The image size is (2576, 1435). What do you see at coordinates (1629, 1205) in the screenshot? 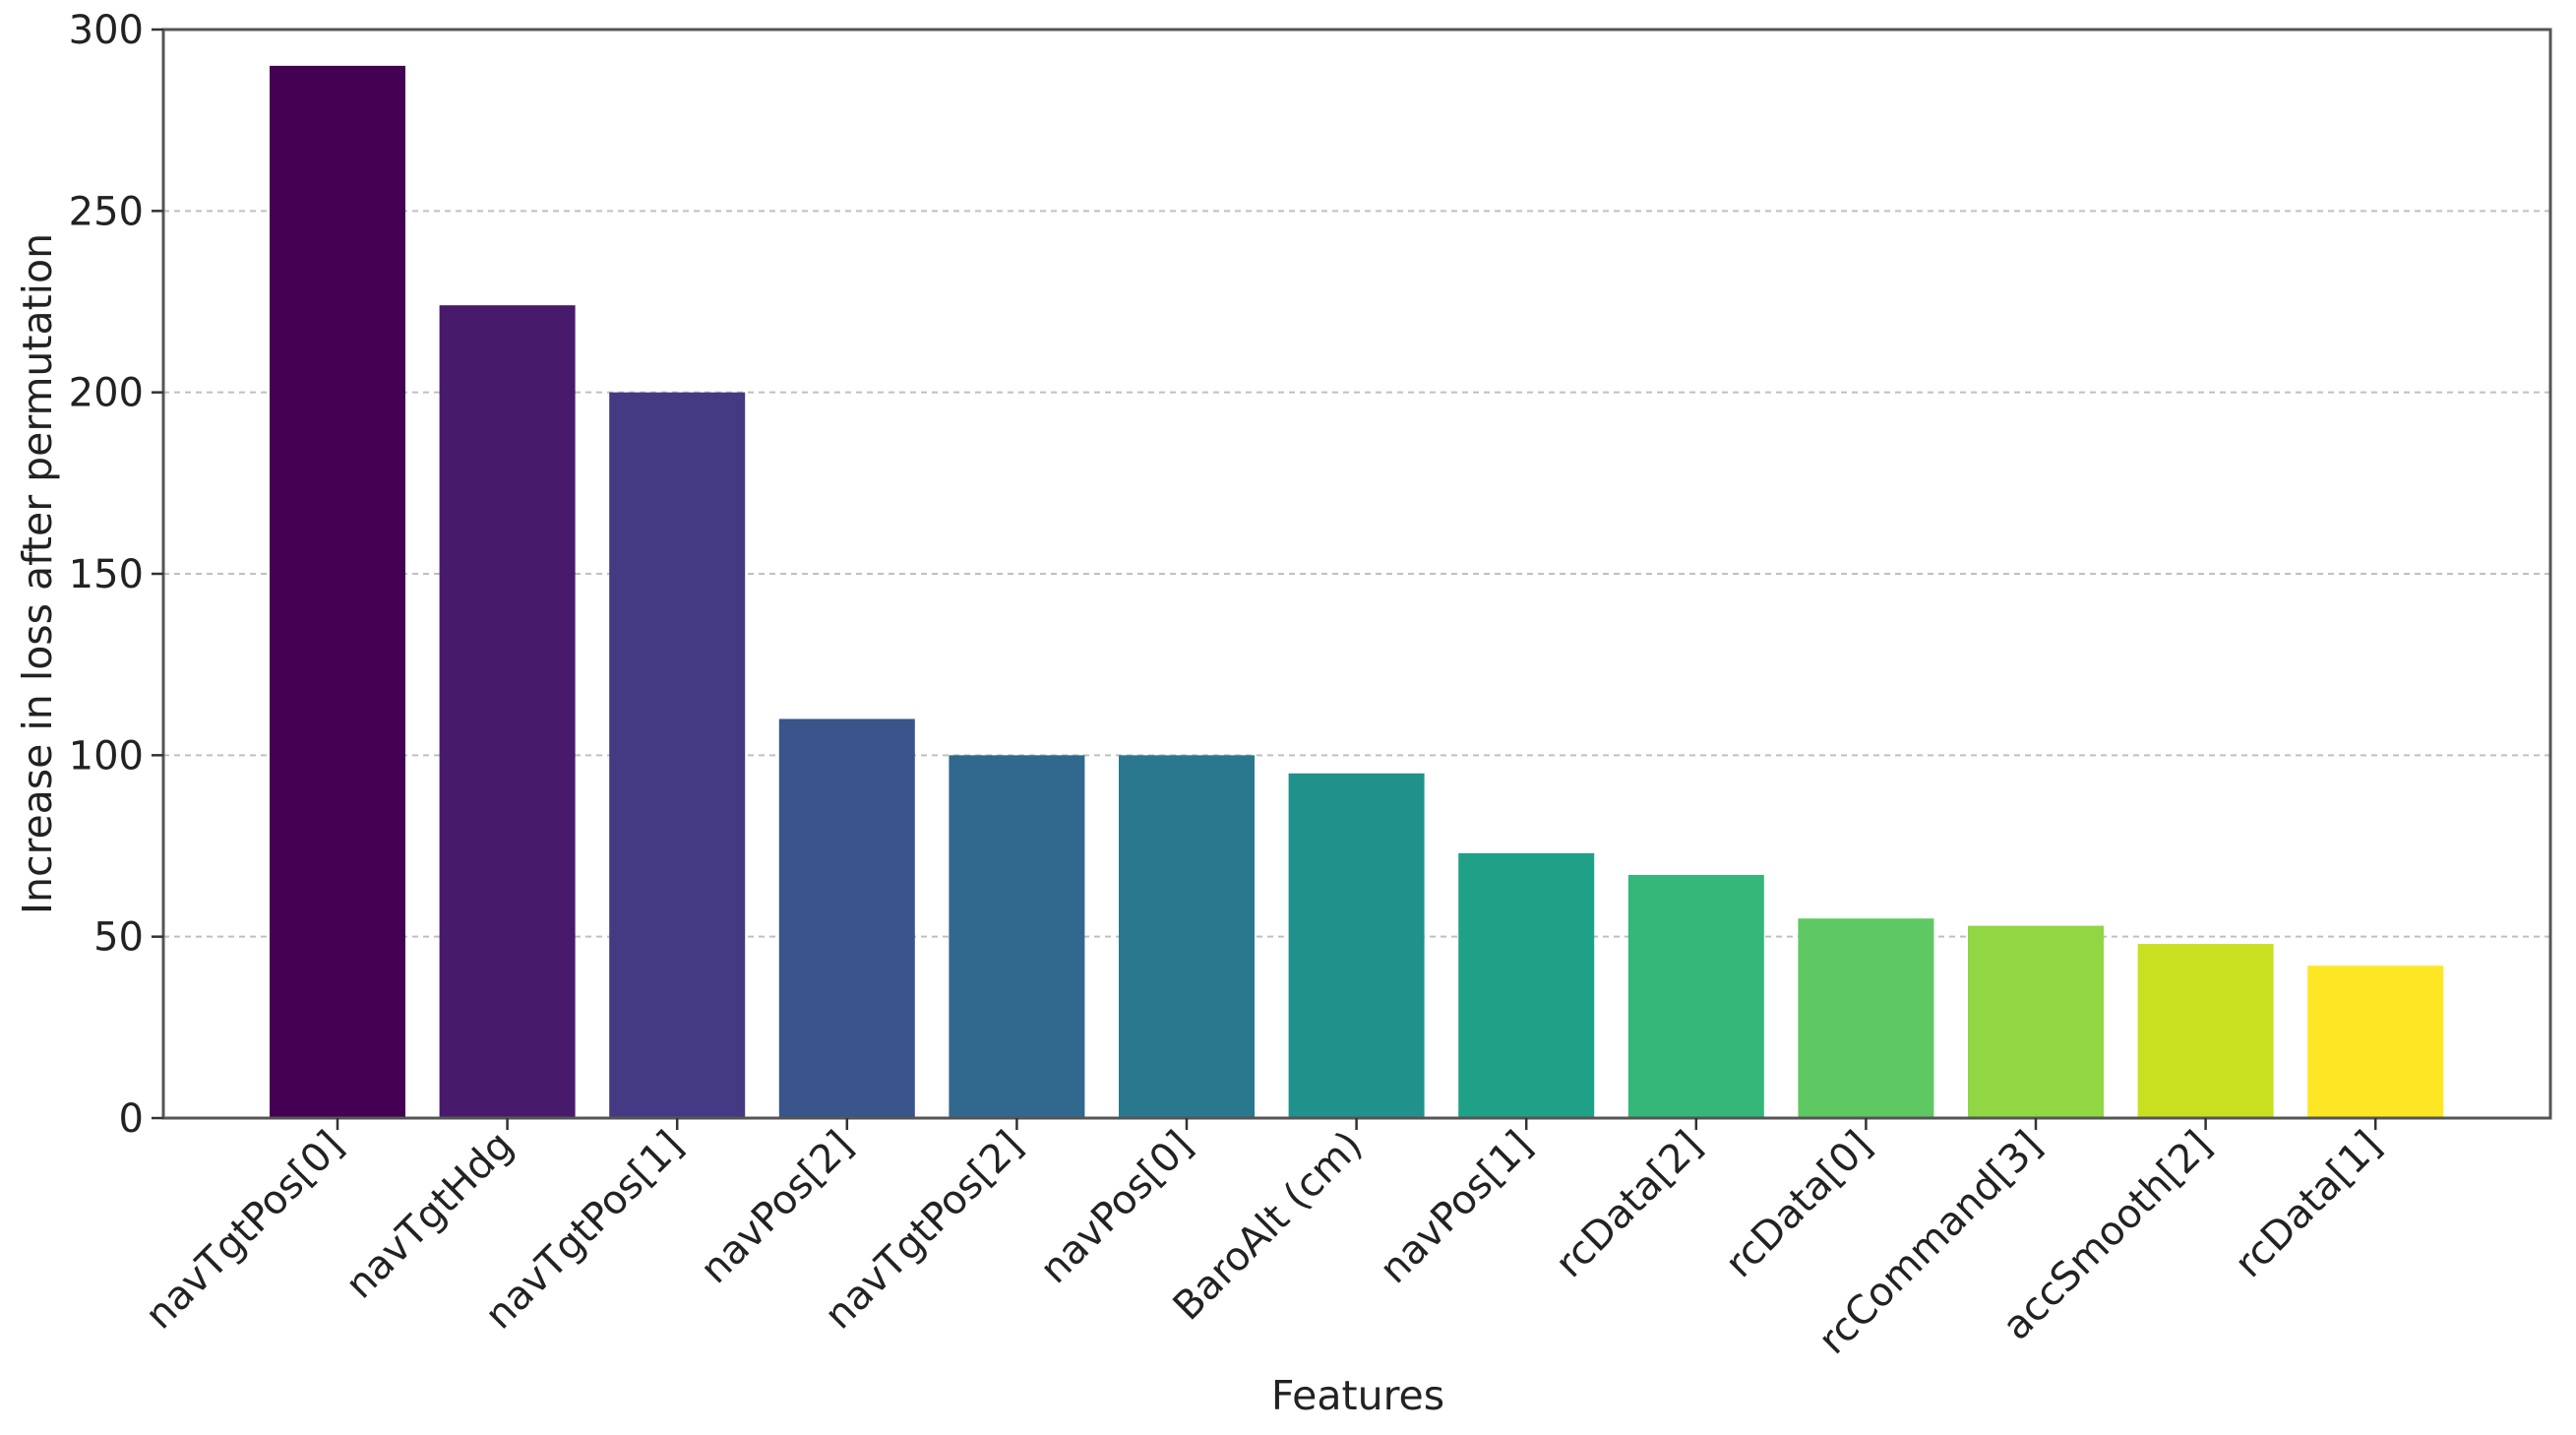
I see `x-tick-label: rcData[2]` at bounding box center [1629, 1205].